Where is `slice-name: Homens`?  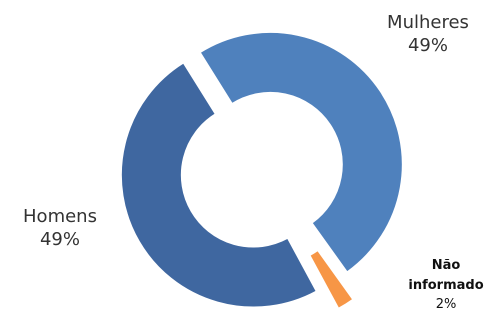
slice-name: Homens is located at coordinates (60, 216).